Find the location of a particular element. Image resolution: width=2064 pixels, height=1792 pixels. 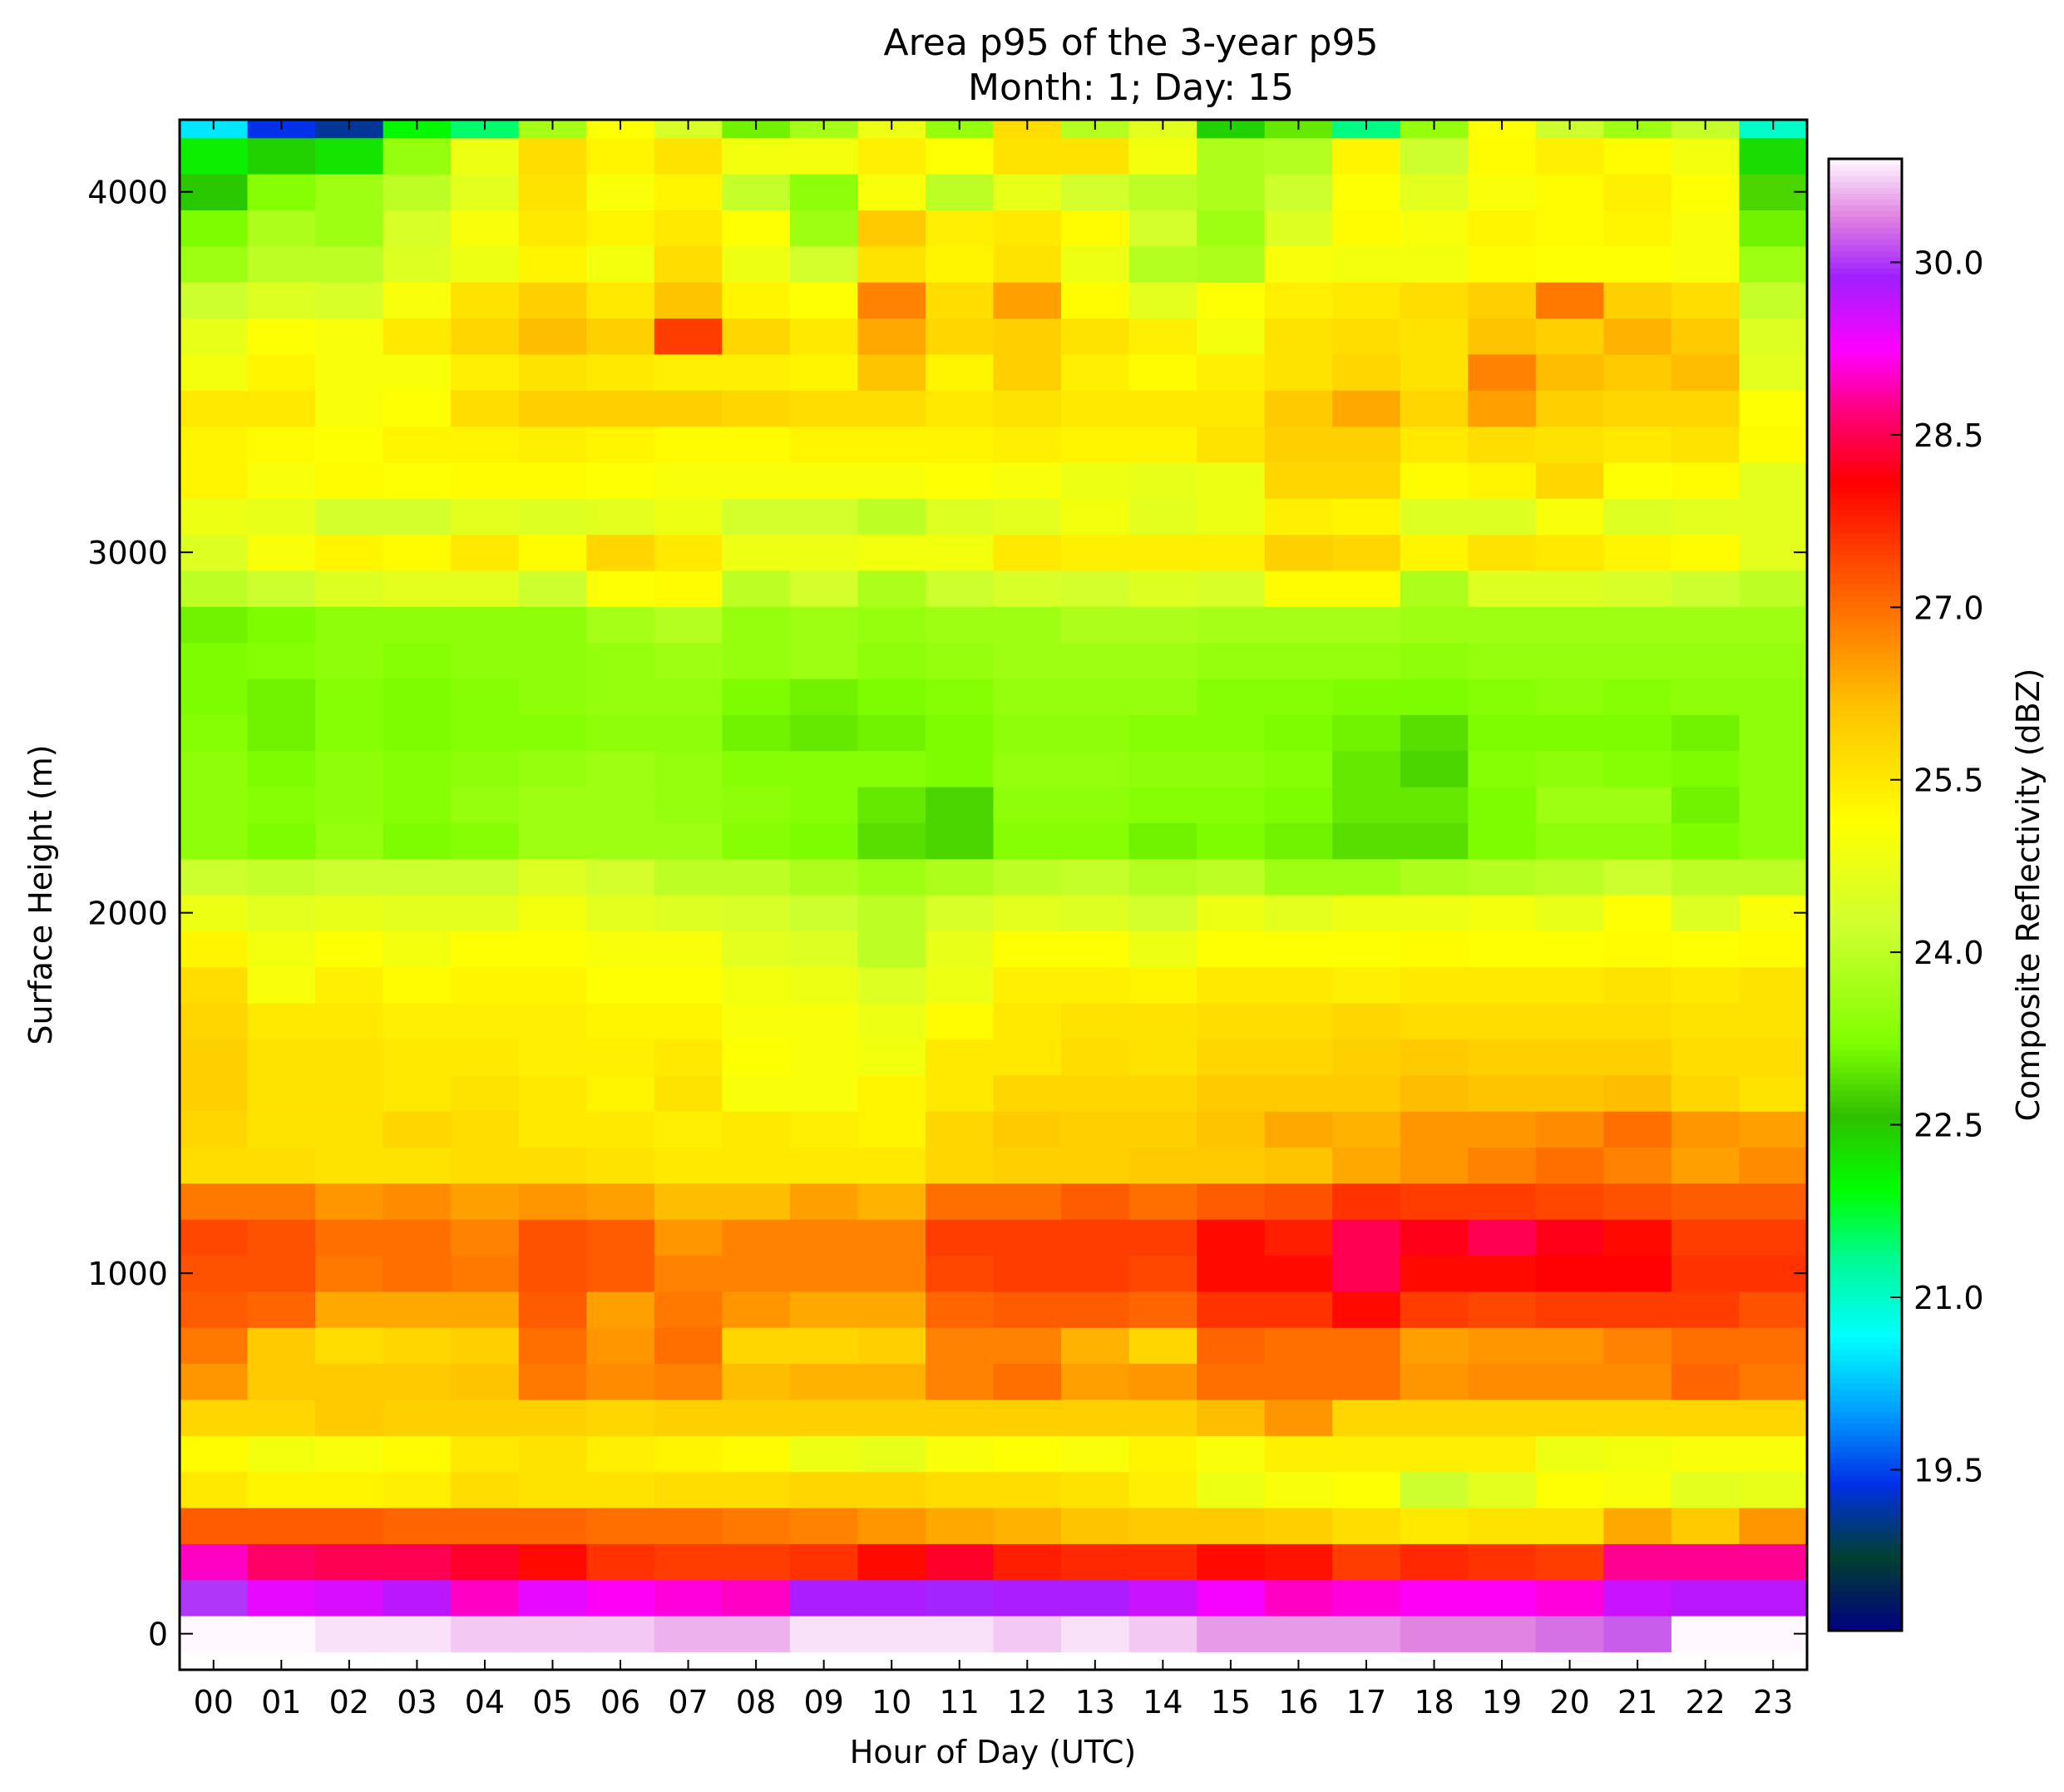

colorbar-tick-label: 28.5 is located at coordinates (1948, 435).